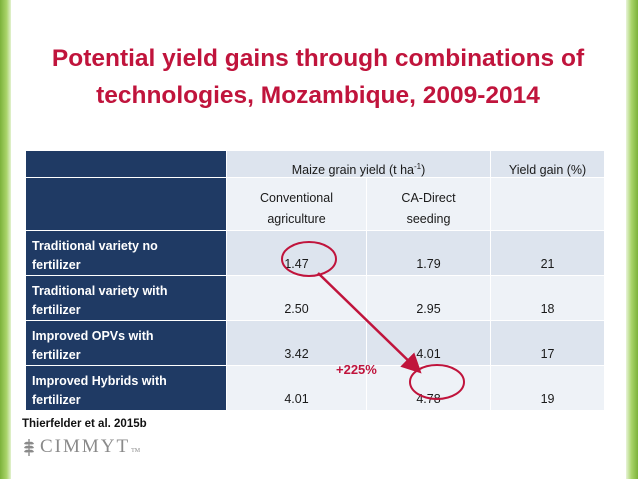 The height and width of the screenshot is (479, 638). I want to click on header-conventional: Conventional agriculture, so click(296, 204).